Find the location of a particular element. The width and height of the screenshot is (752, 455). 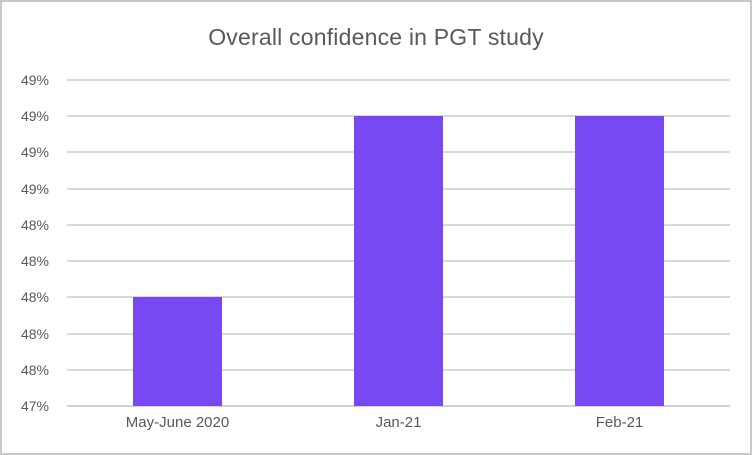

bar-may-june-2020 is located at coordinates (177, 351).